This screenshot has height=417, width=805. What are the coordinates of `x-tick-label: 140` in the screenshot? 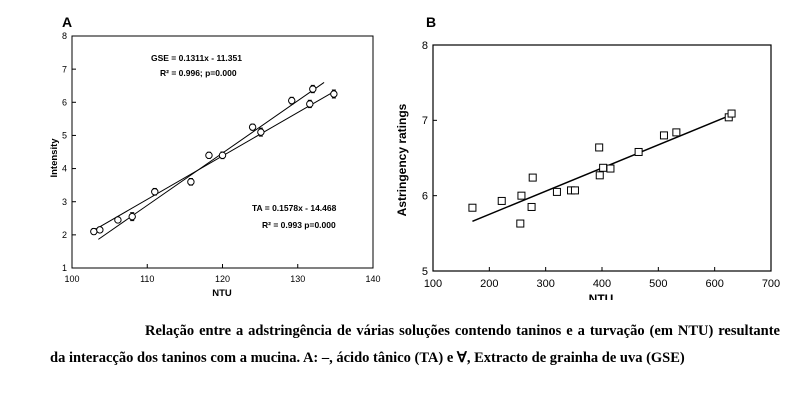 It's located at (372, 279).